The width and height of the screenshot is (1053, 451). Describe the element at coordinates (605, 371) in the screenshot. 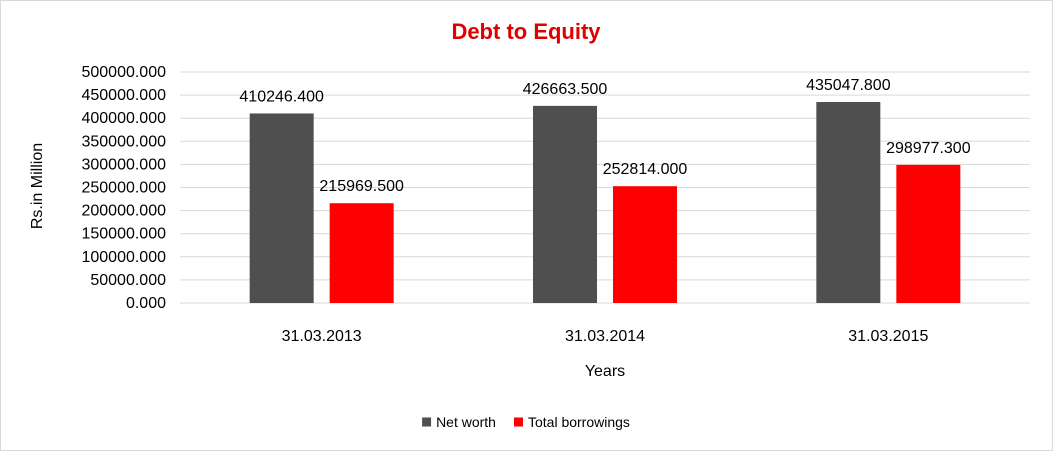

I see `x-axis-label: Years` at that location.